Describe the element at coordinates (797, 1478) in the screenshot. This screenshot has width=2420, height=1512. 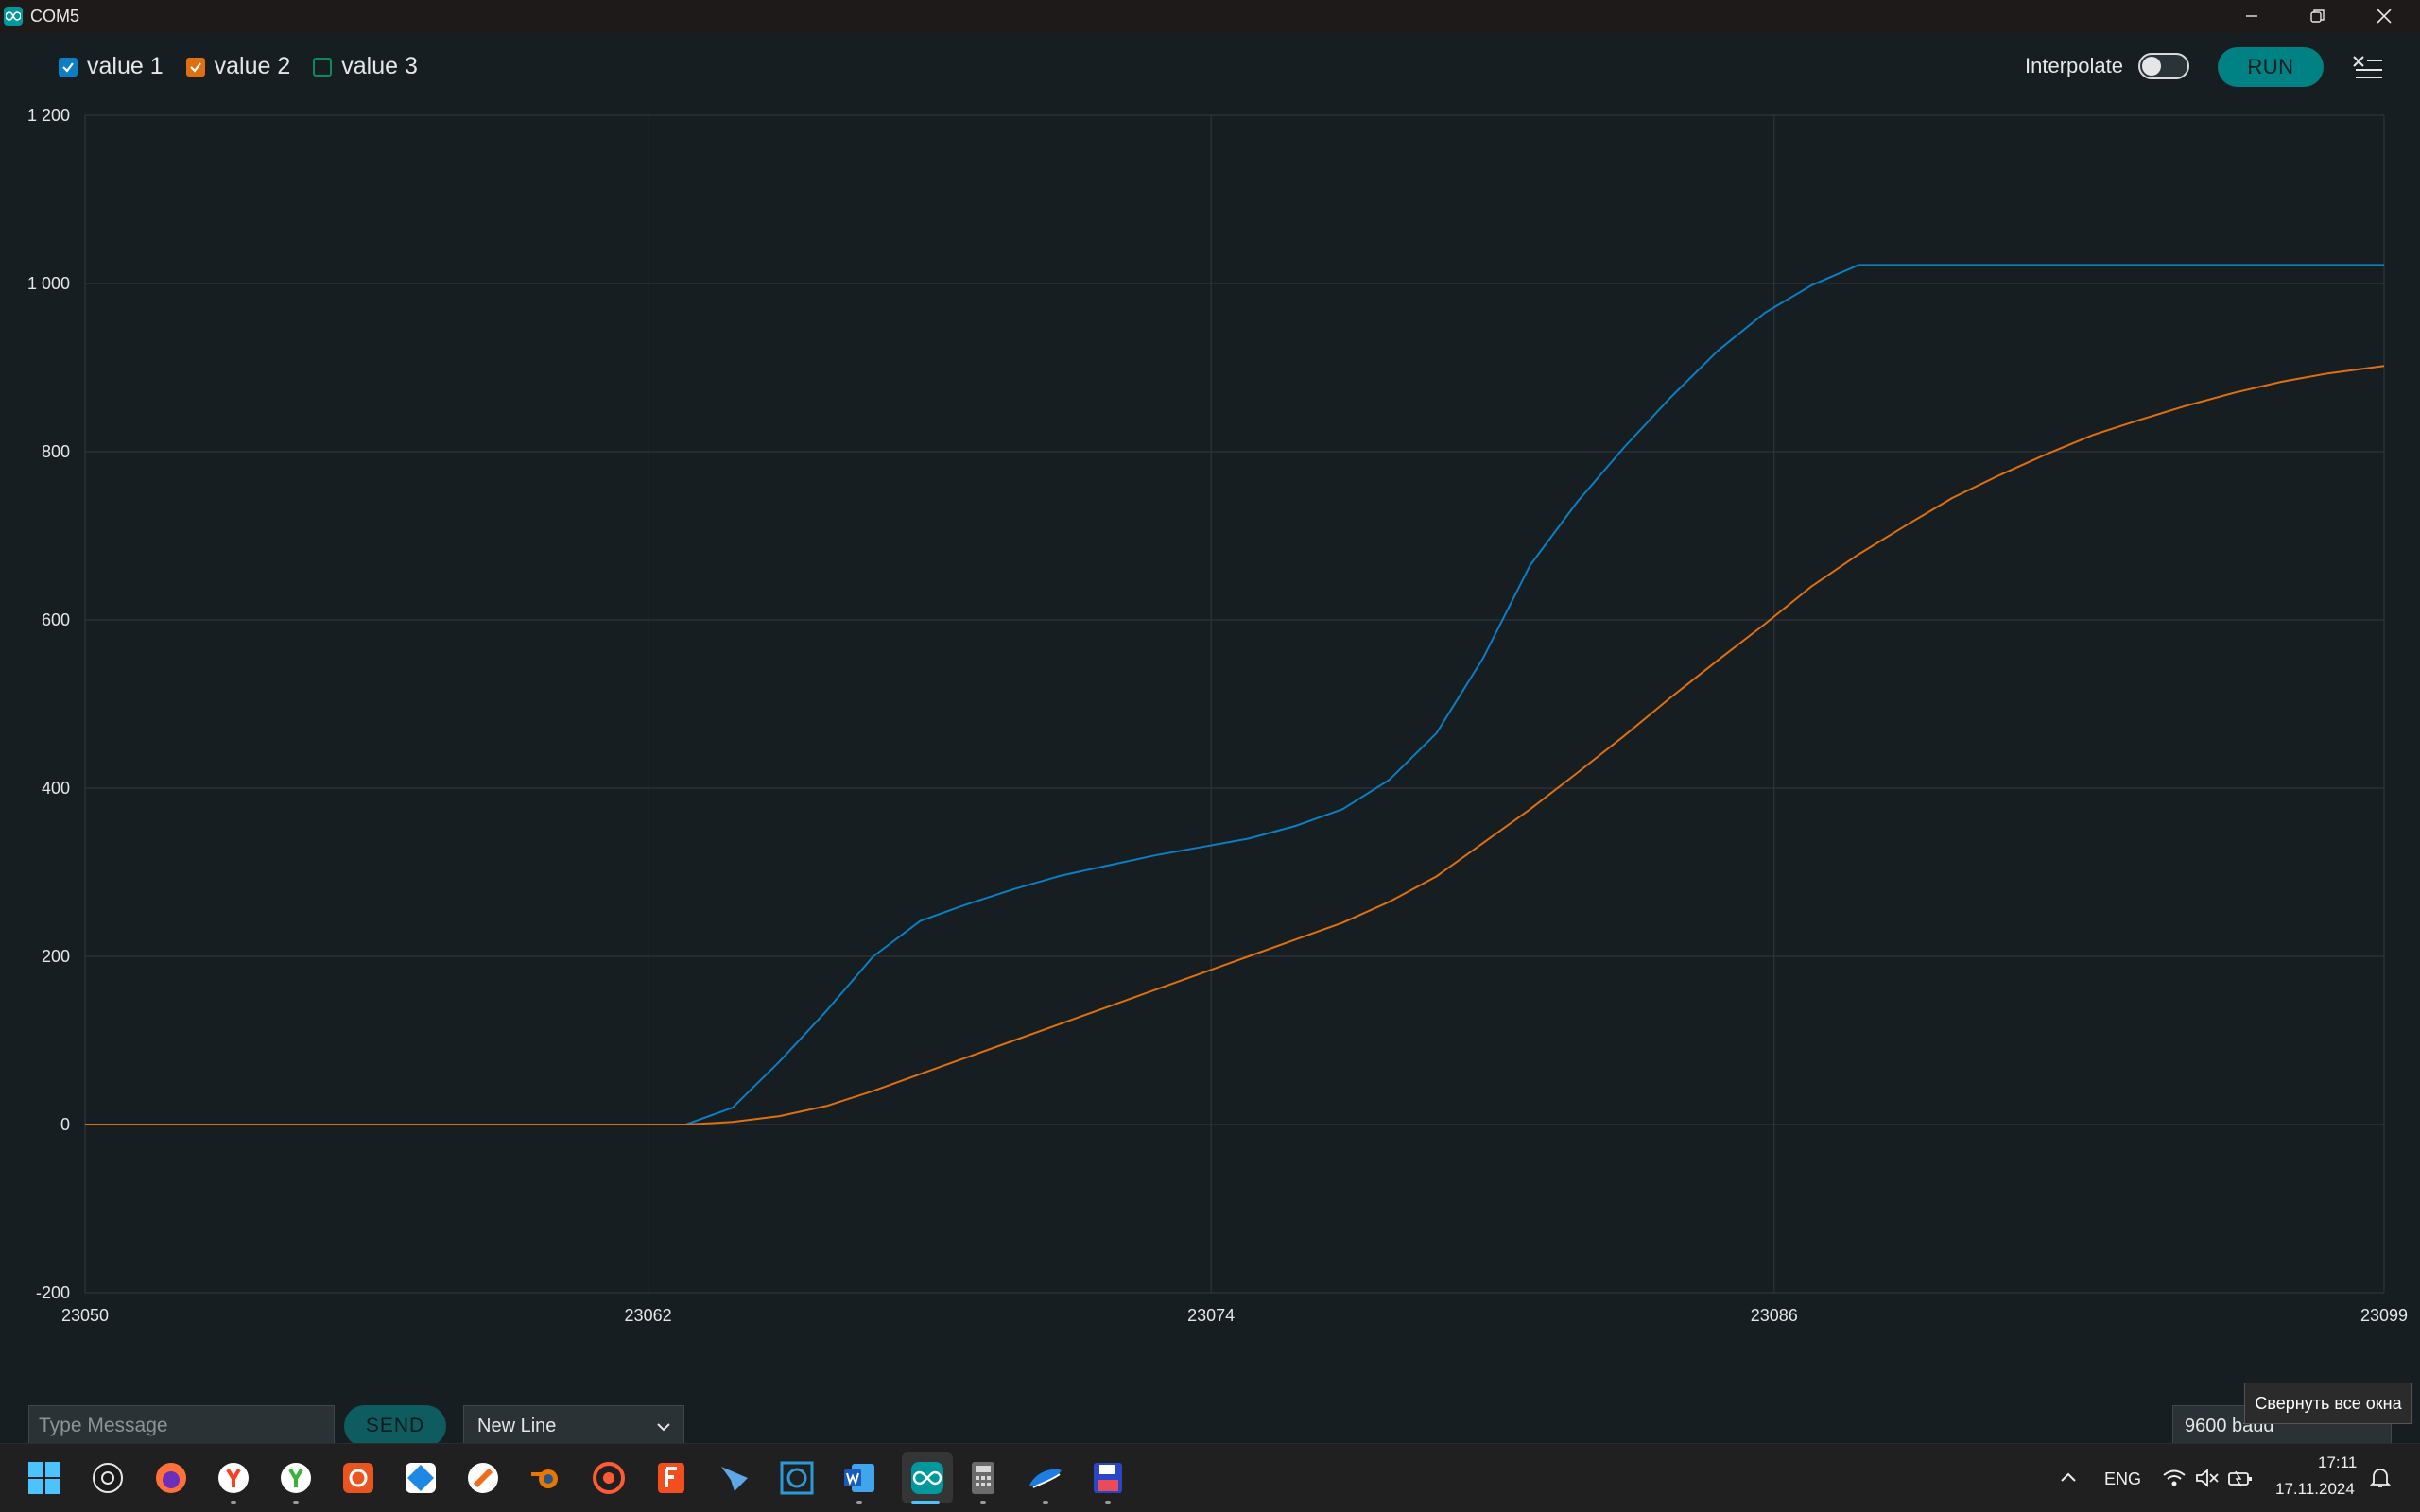
I see `ksp-icon` at that location.